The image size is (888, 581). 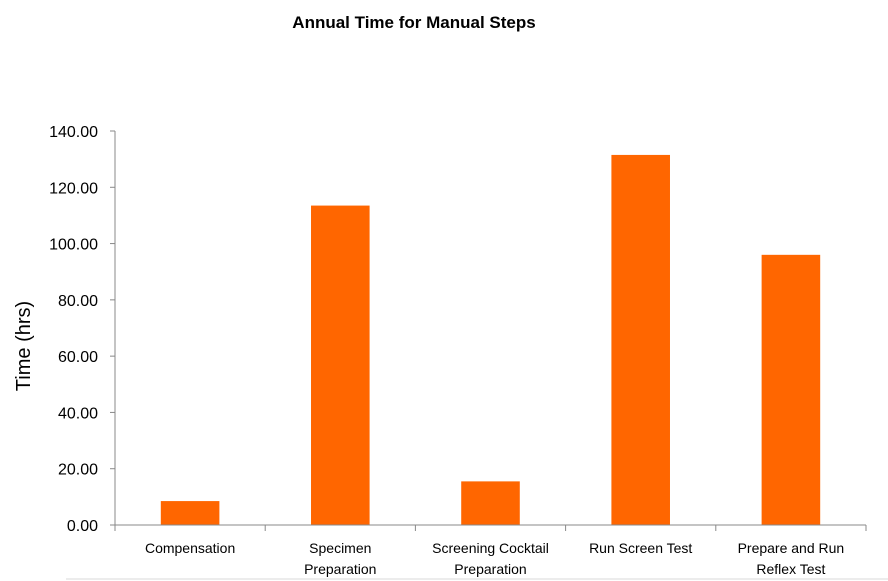 I want to click on y-tick-label: 60.00, so click(x=78, y=357).